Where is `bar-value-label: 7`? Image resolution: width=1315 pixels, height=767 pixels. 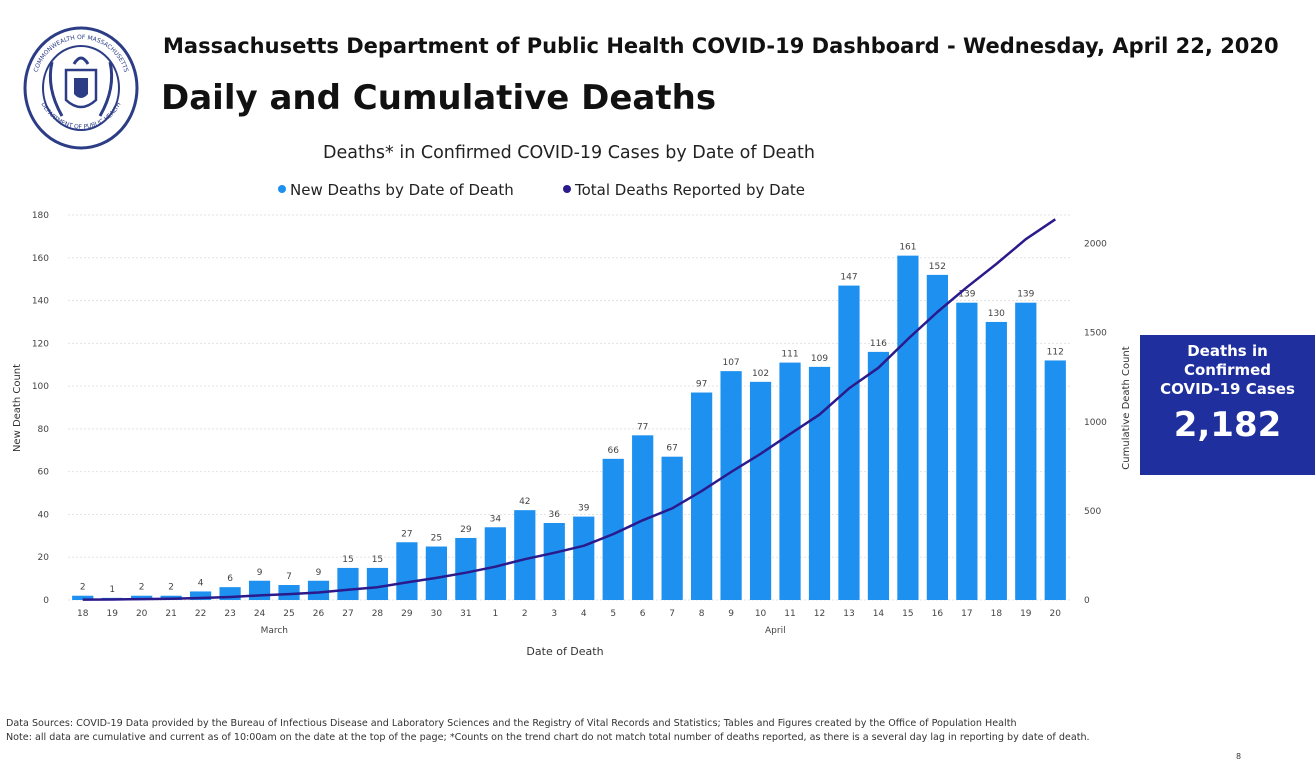 bar-value-label: 7 is located at coordinates (289, 577).